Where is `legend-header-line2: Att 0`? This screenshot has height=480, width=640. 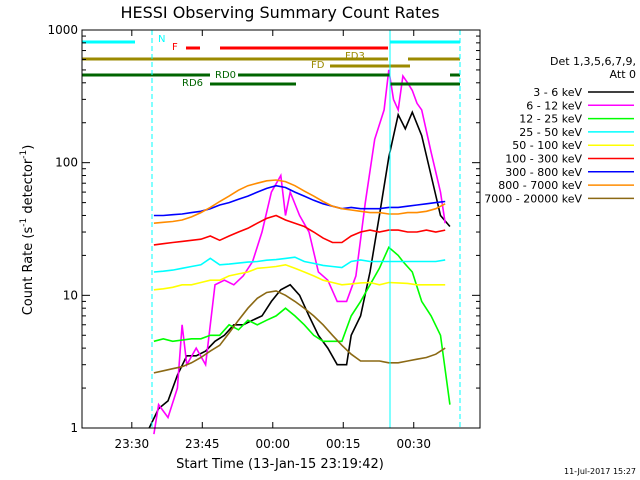 legend-header-line2: Att 0 is located at coordinates (623, 74).